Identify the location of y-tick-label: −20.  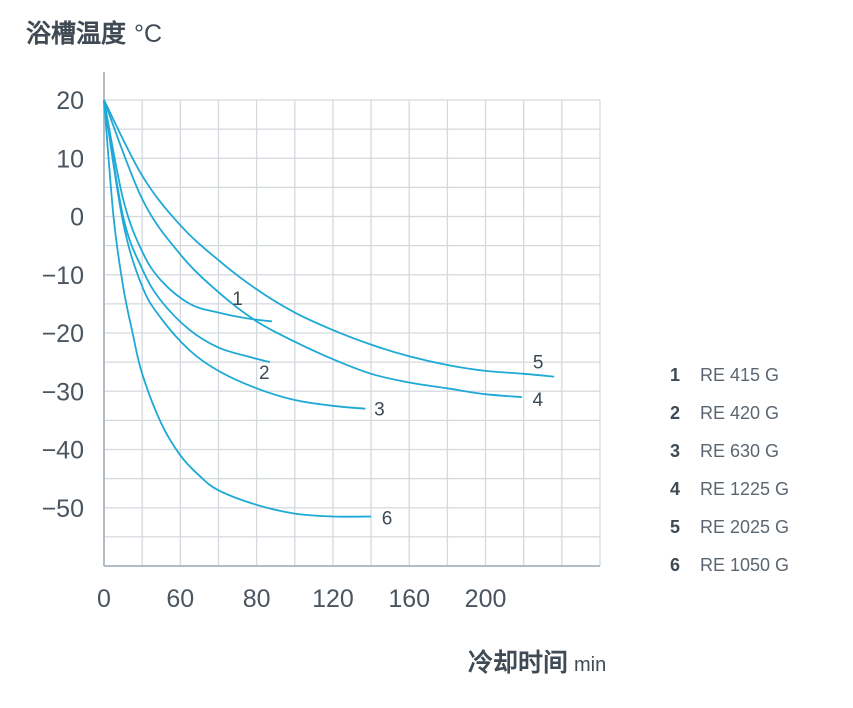
(63, 334).